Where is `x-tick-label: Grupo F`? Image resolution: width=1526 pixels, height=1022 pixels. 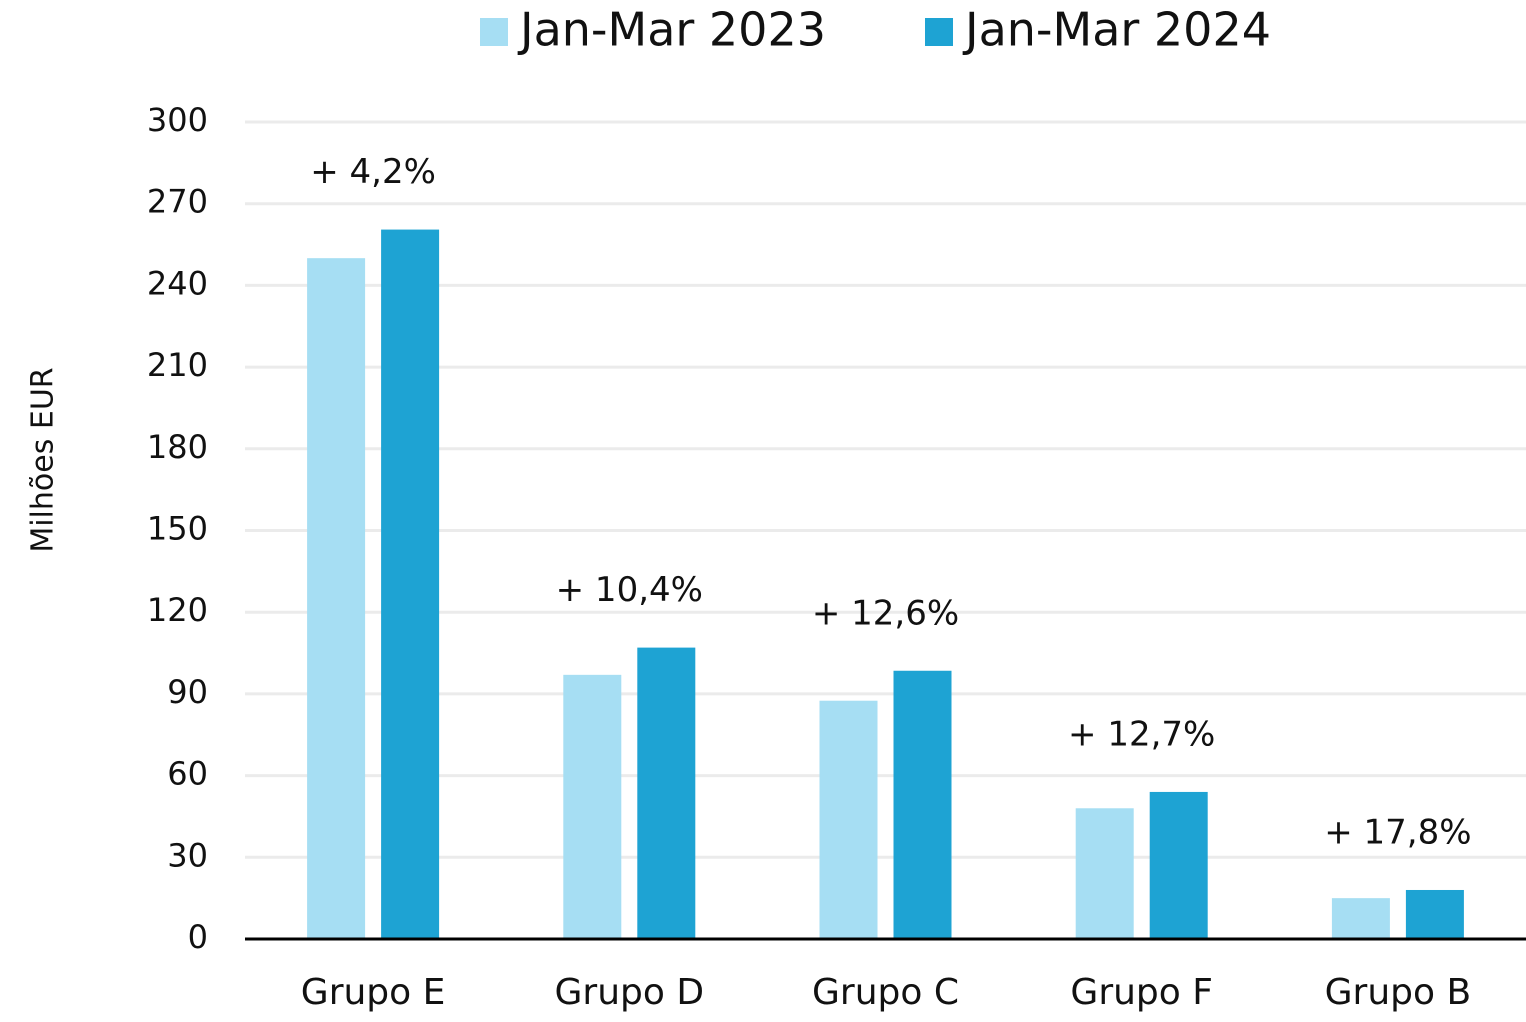
x-tick-label: Grupo F is located at coordinates (1141, 992).